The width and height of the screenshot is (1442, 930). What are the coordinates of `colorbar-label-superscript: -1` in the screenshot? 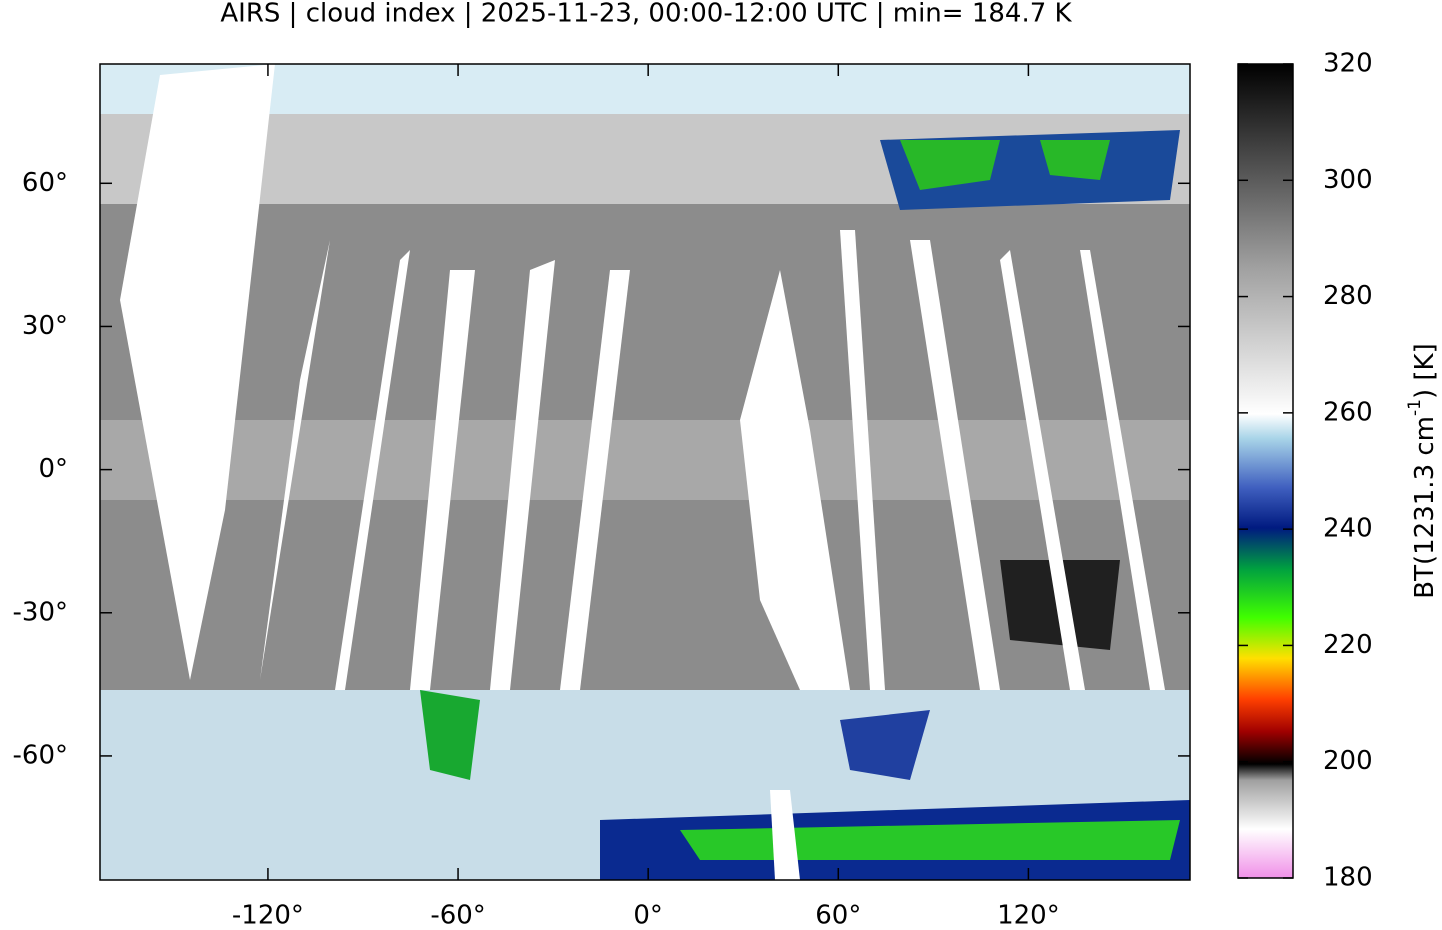 It's located at (1415, 407).